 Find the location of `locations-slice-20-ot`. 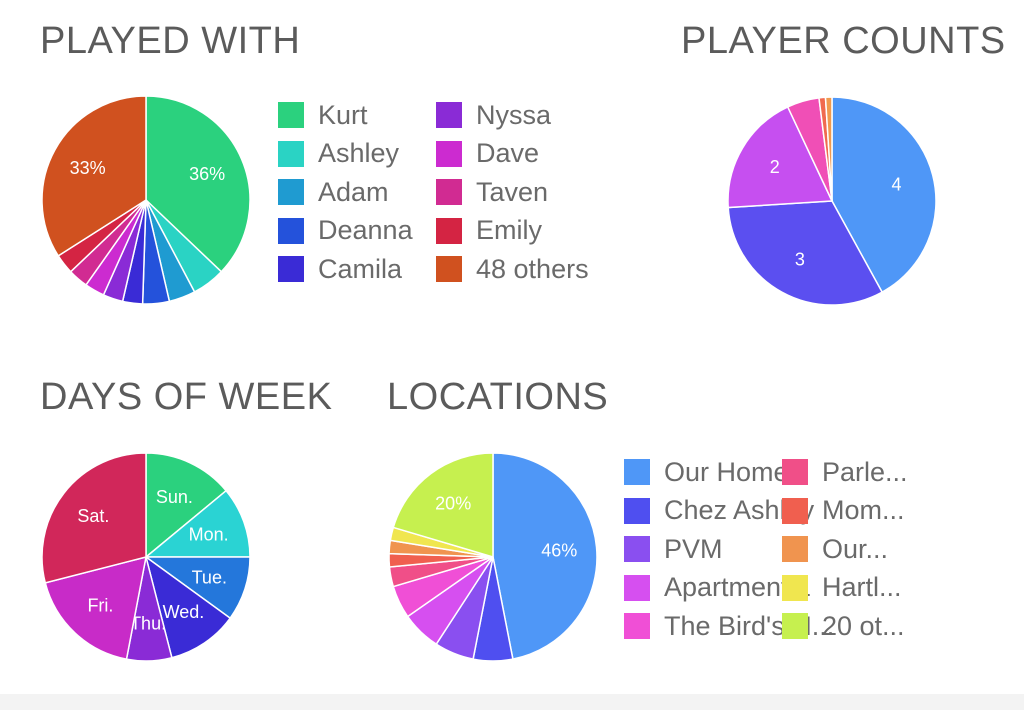

locations-slice-20-ot is located at coordinates (443, 505).